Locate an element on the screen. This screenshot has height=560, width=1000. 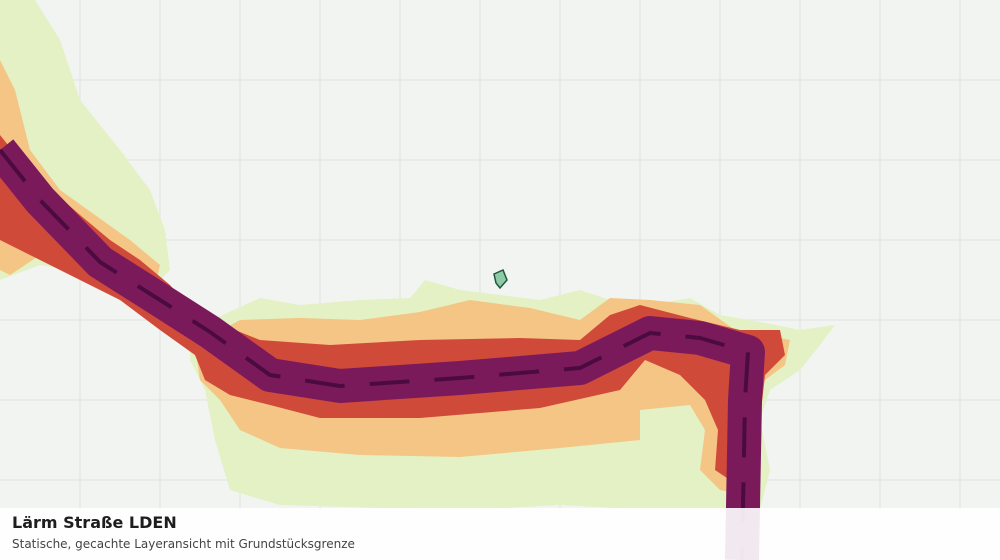
info-panel is located at coordinates (500, 534).